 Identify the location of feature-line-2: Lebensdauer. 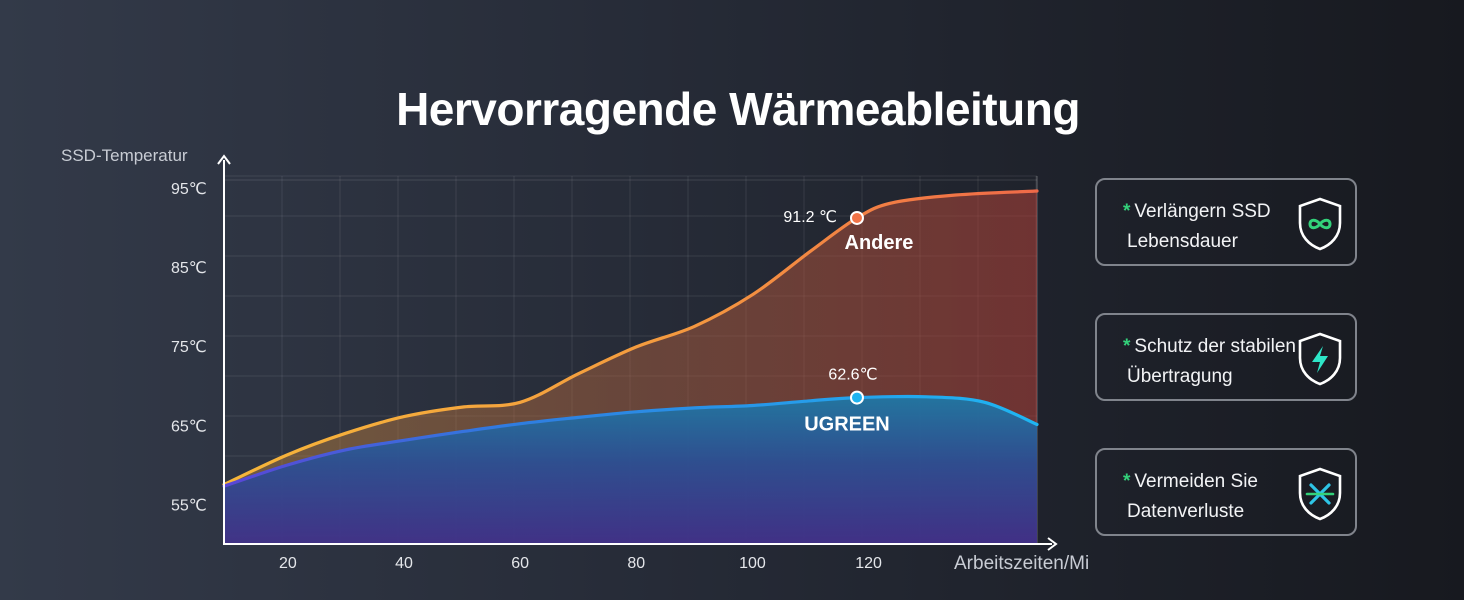
(1182, 241).